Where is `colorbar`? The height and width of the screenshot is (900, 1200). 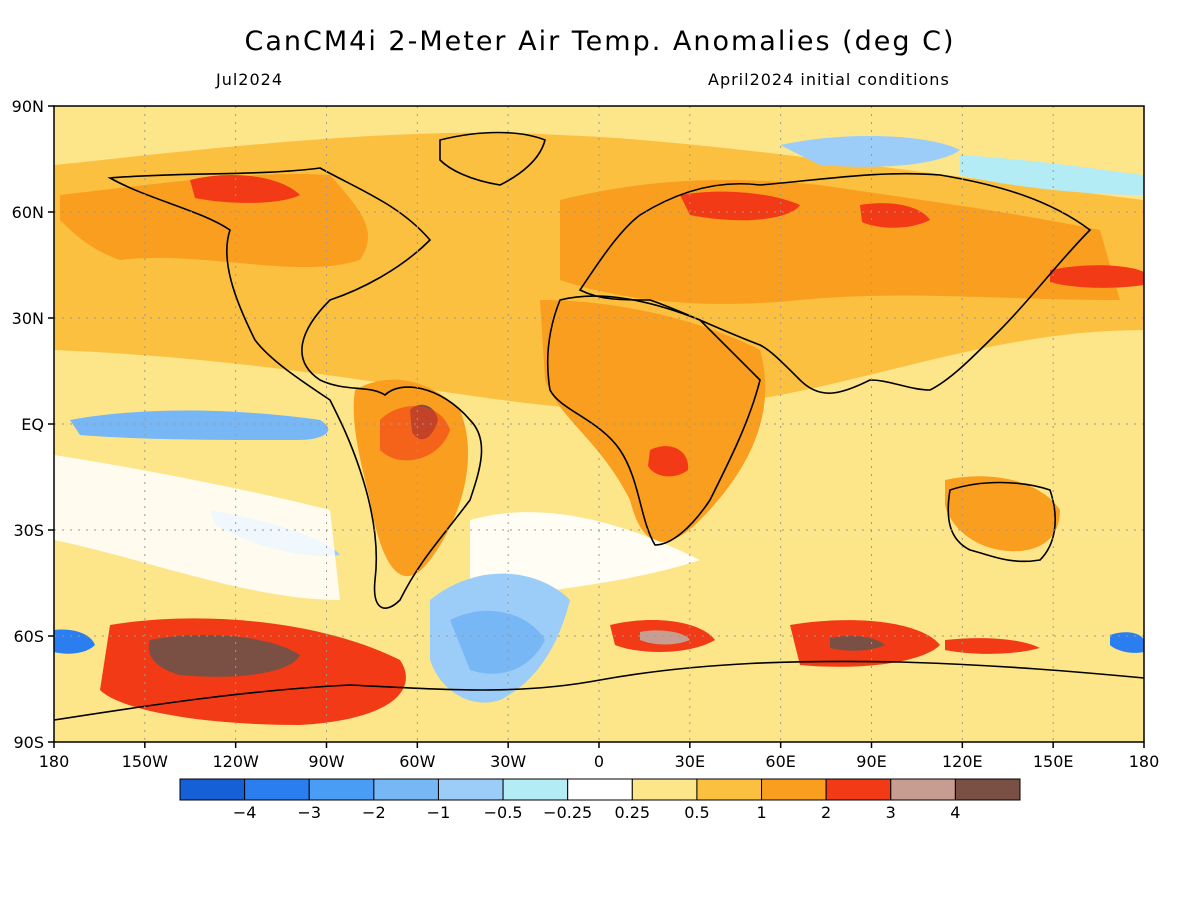 colorbar is located at coordinates (600, 789).